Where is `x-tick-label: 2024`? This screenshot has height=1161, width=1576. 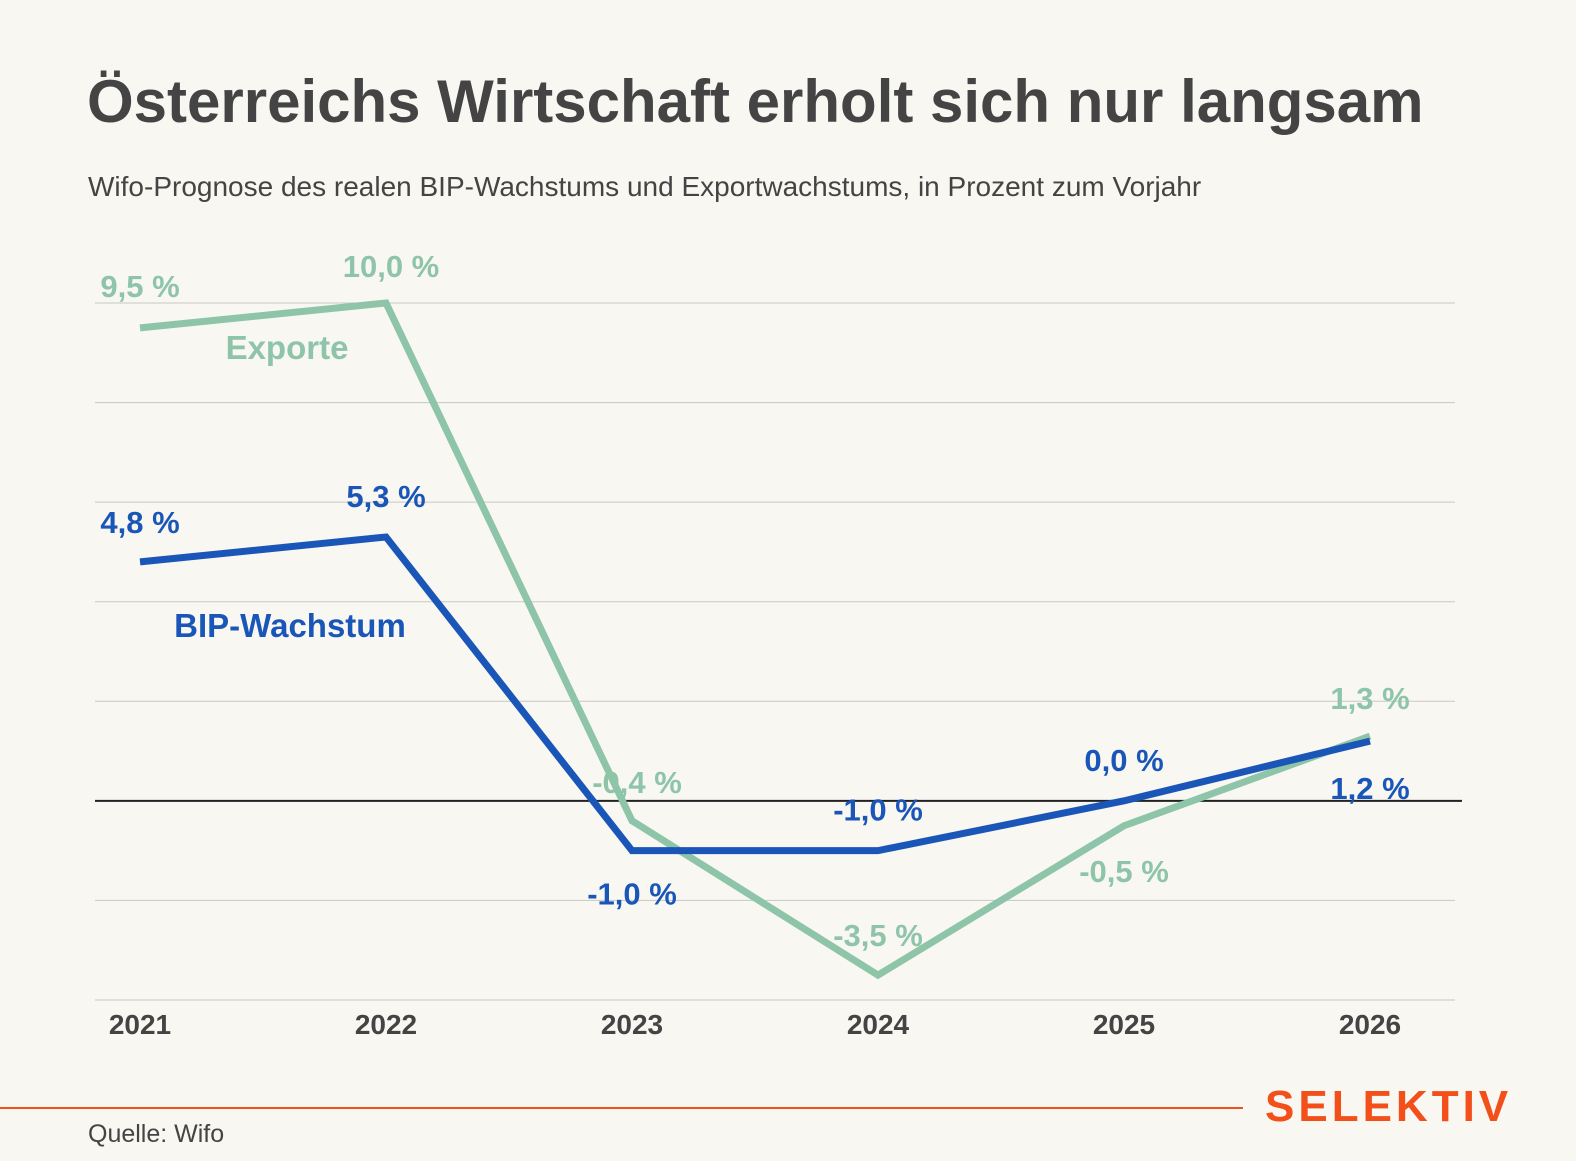
x-tick-label: 2024 is located at coordinates (878, 1024).